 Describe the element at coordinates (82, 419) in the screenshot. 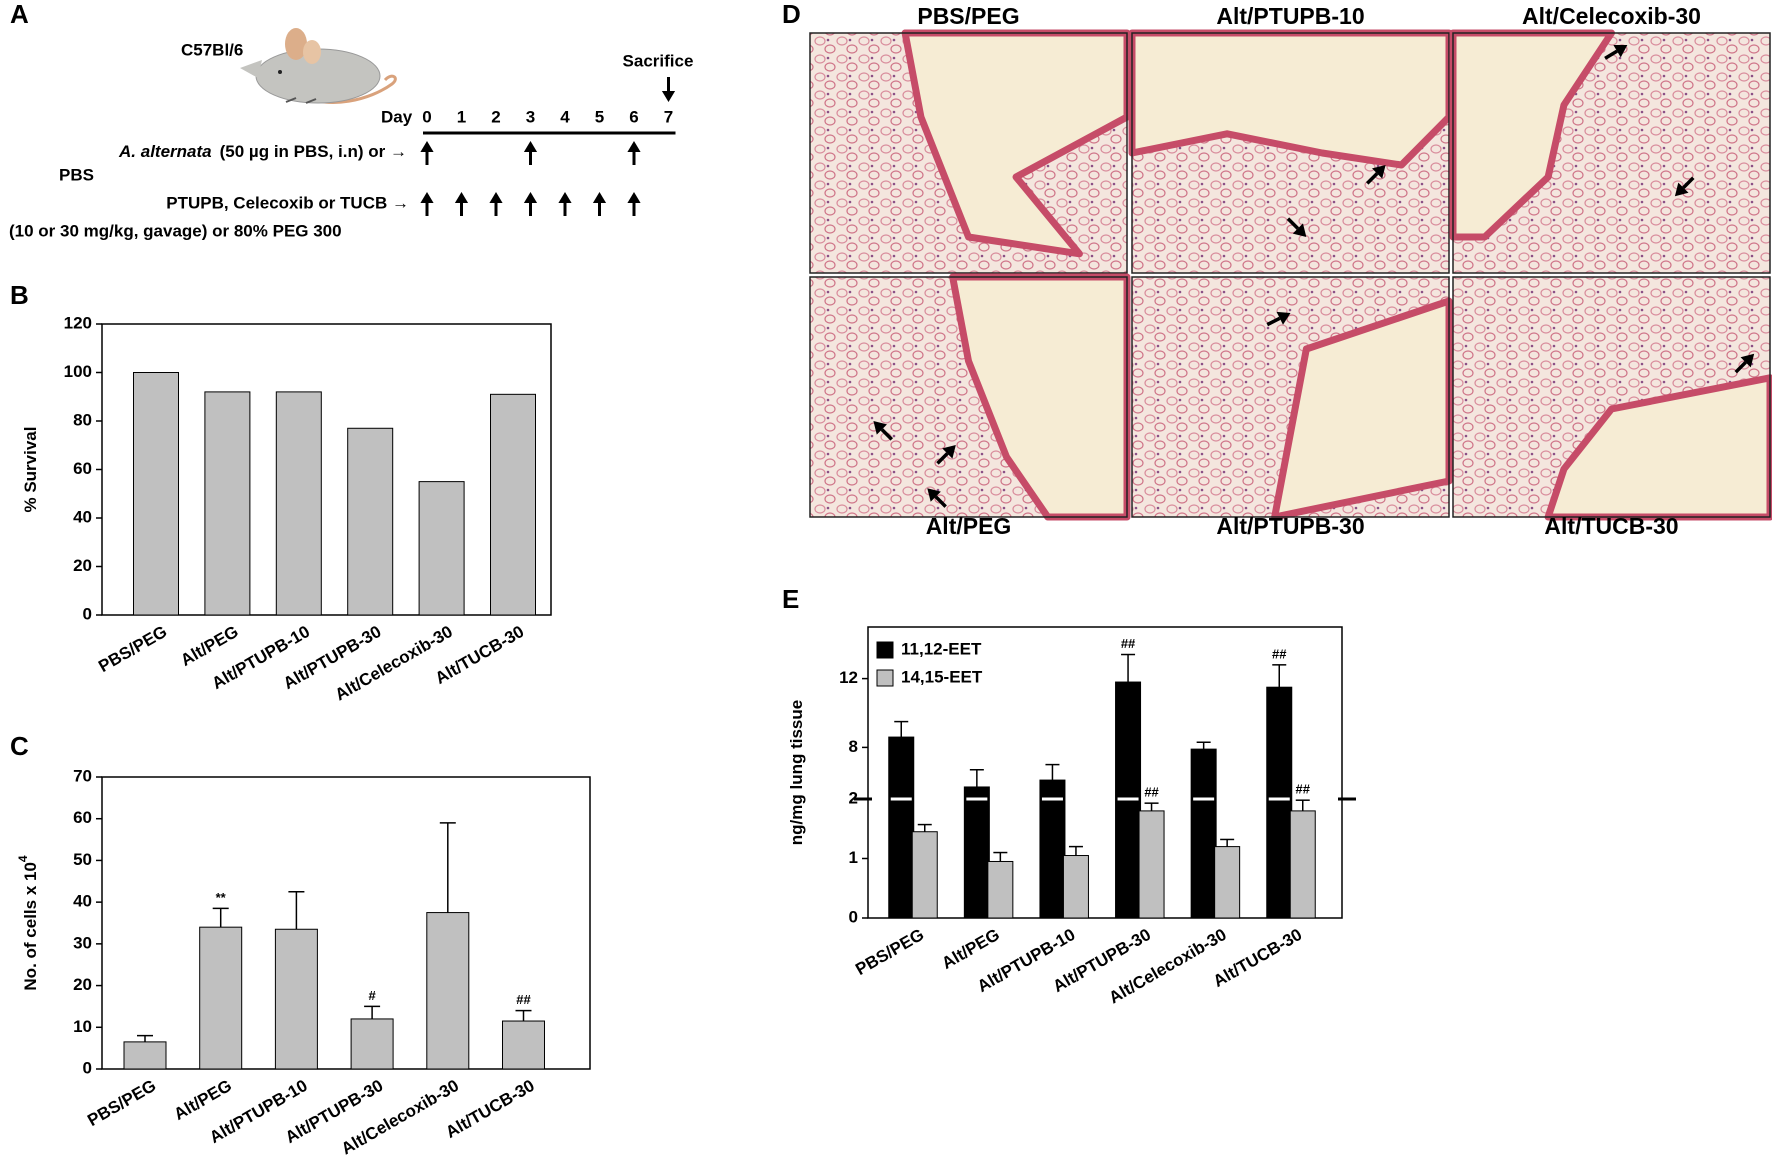

I see `y-tick-label: 80` at that location.